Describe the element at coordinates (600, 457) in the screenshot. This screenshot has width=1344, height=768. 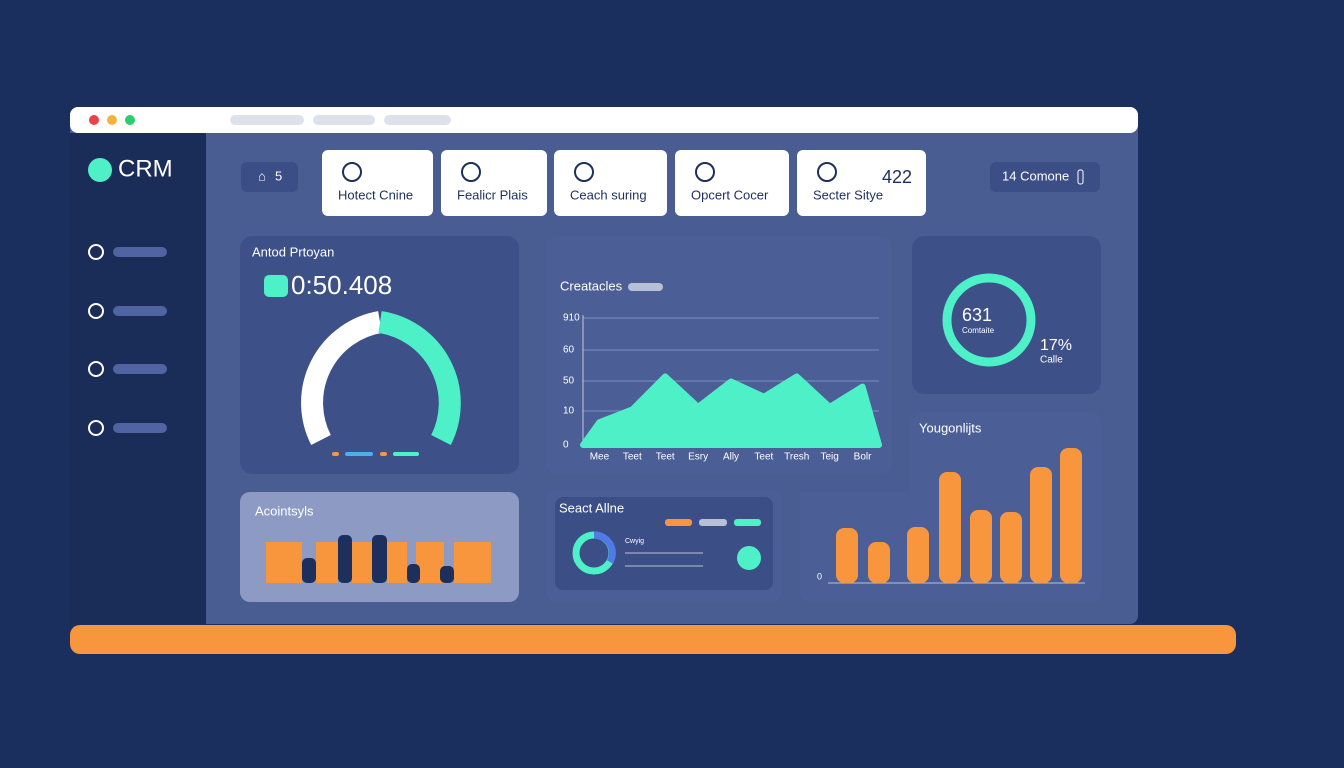
I see `x-tick-label: Mee` at that location.